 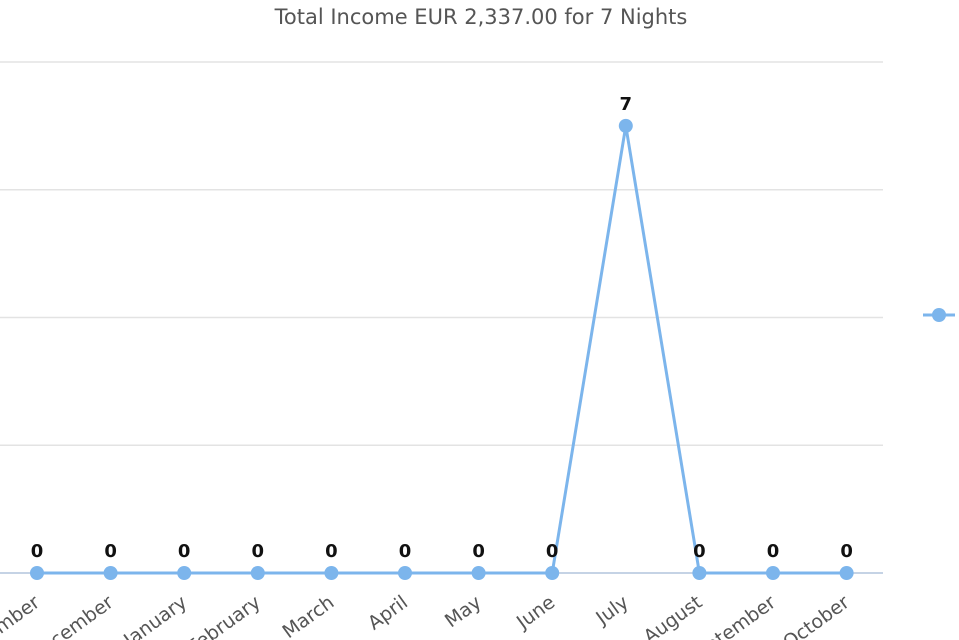 I want to click on legend-marker, so click(x=939, y=315).